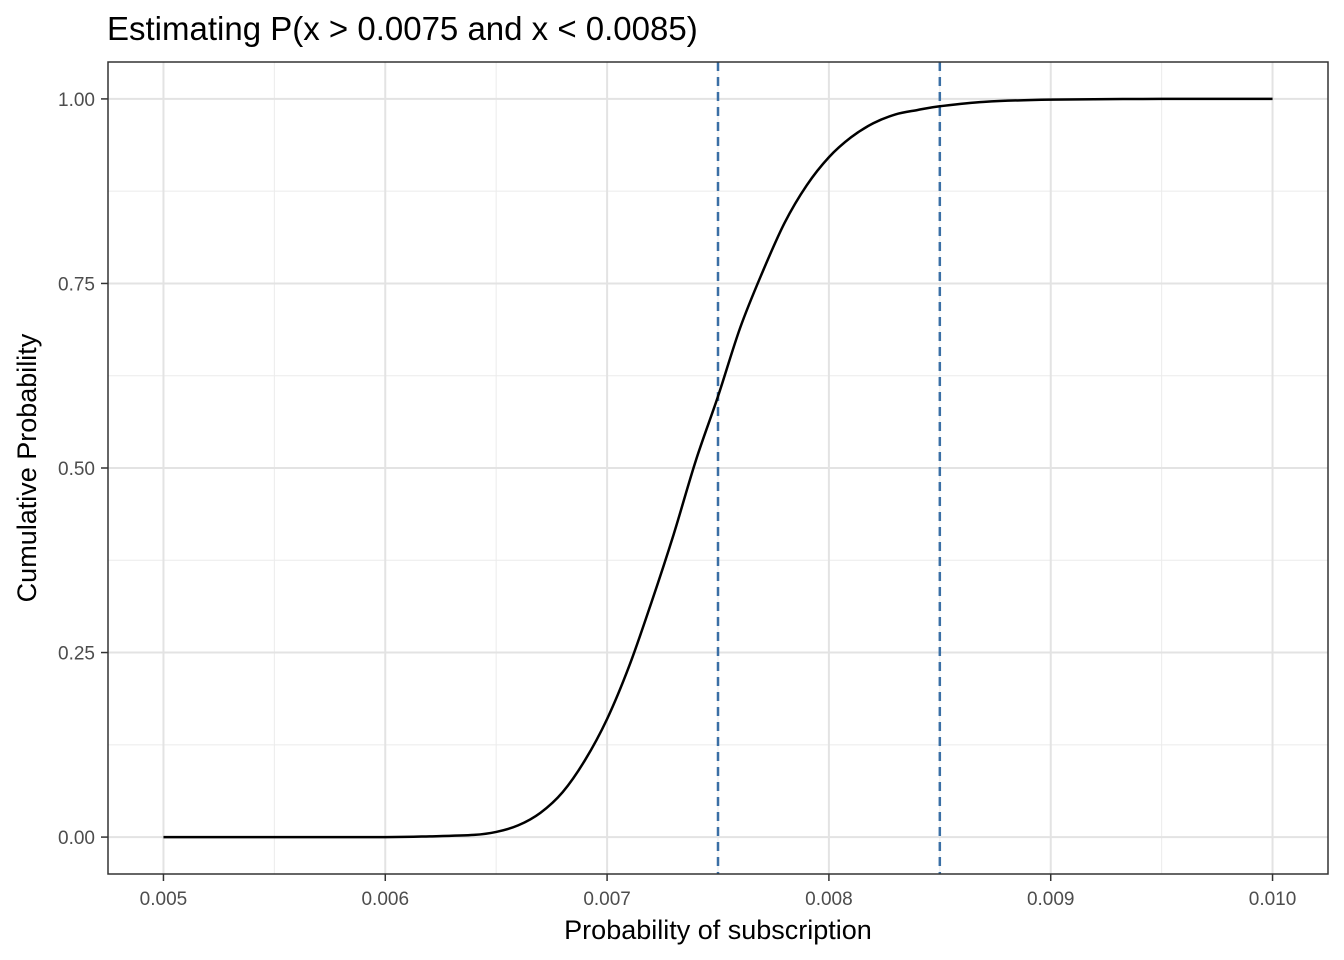 This screenshot has height=960, width=1344. I want to click on y-tick-label: 0.75, so click(76, 284).